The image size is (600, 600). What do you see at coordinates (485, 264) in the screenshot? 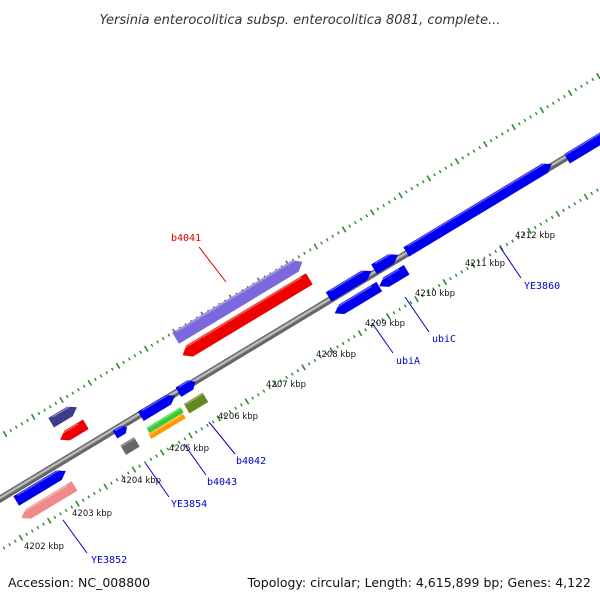
I see `kbp-label: 4211 kbp` at bounding box center [485, 264].